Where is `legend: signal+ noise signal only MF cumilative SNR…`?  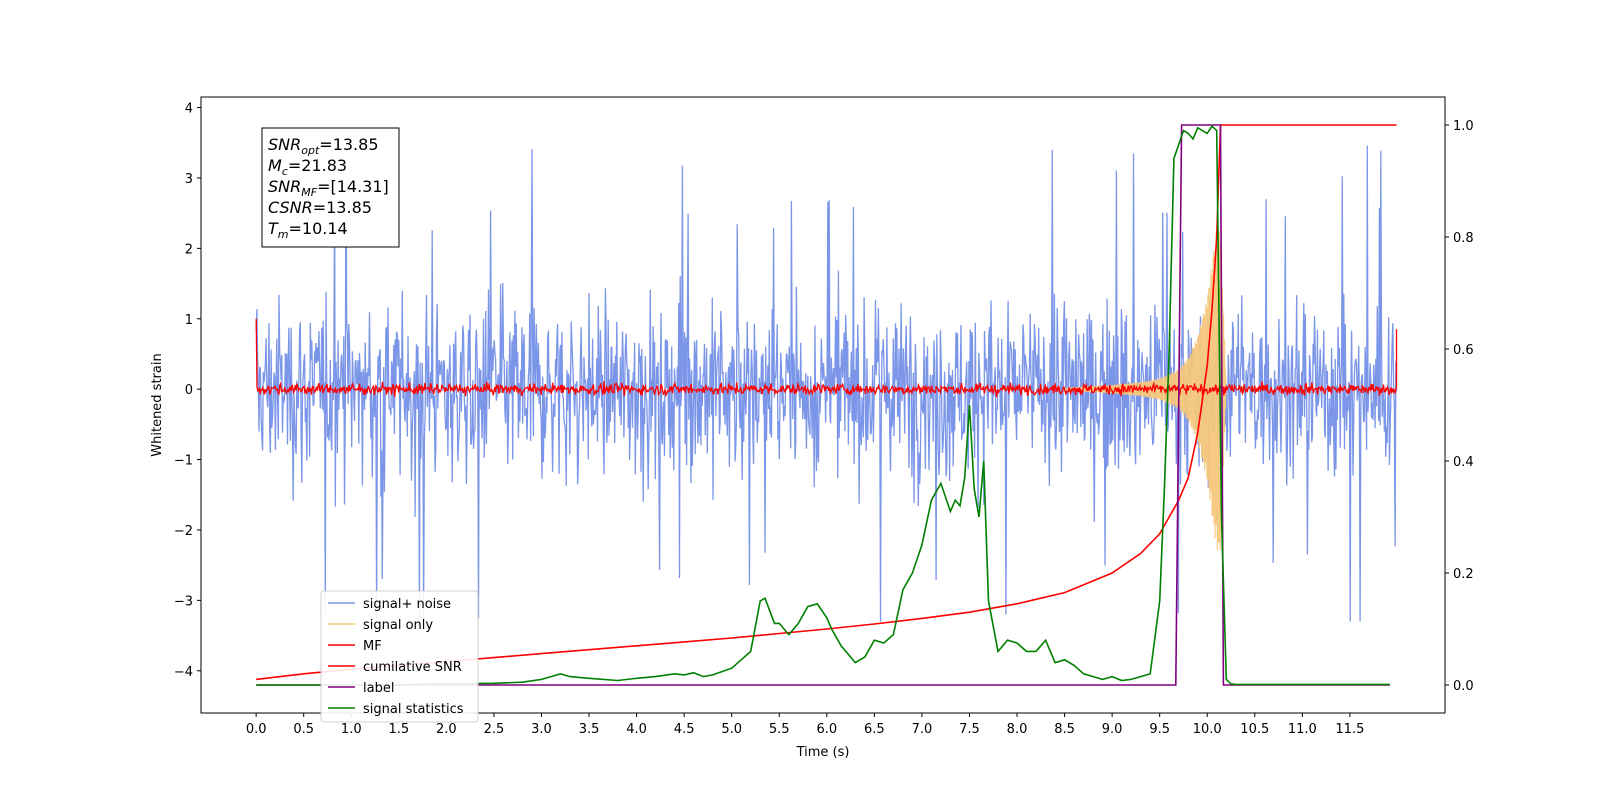
legend: signal+ noise signal only MF cumilative SNR… is located at coordinates (399, 656).